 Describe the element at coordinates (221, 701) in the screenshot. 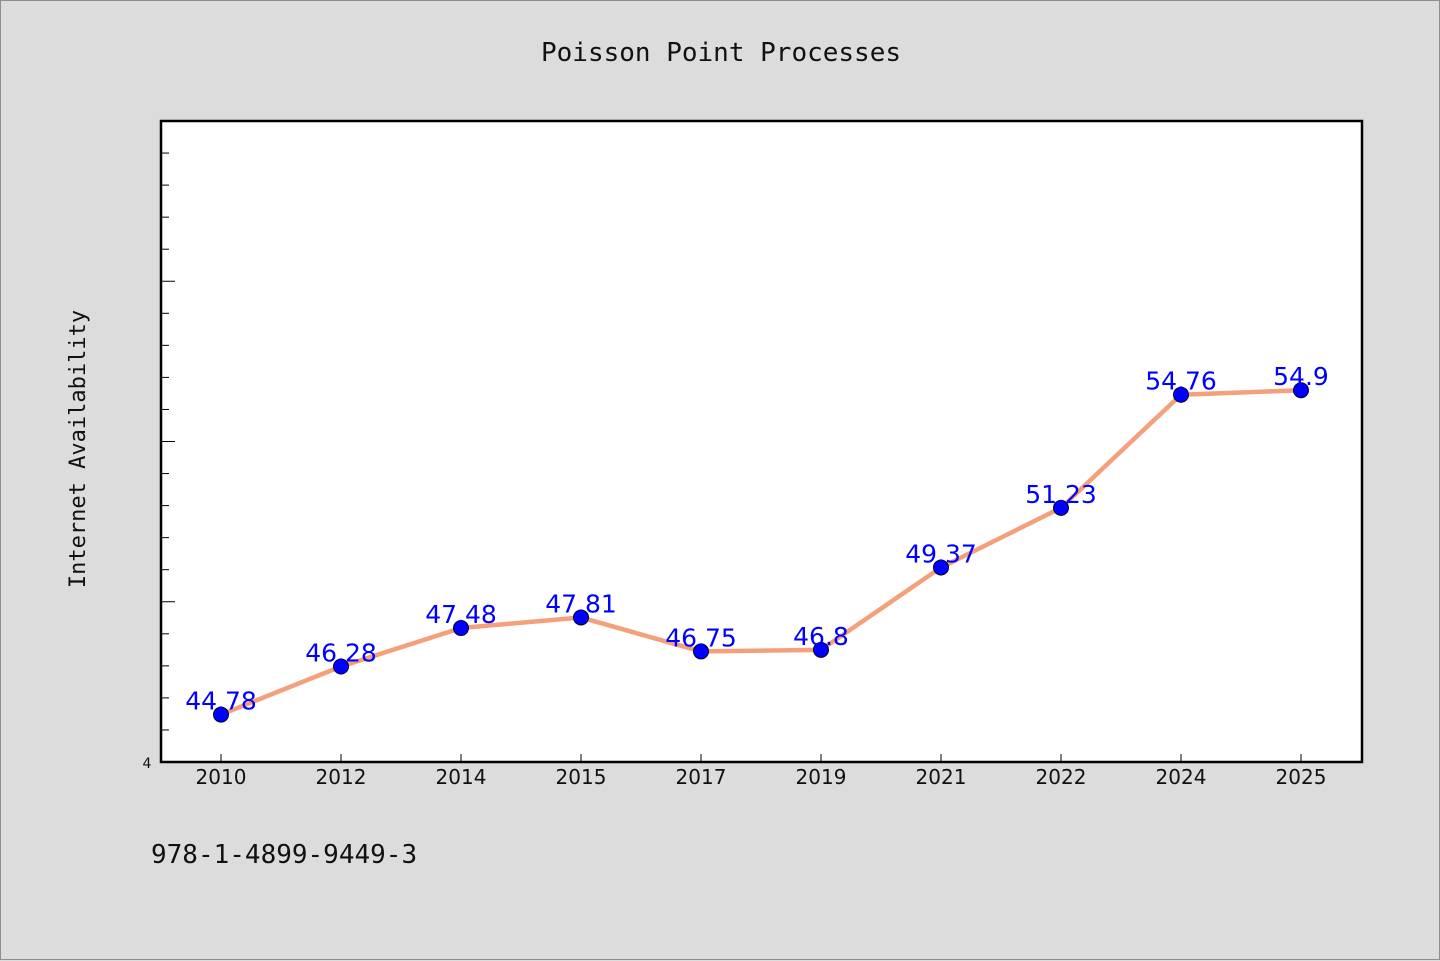

I see `data-label: 44.78` at that location.